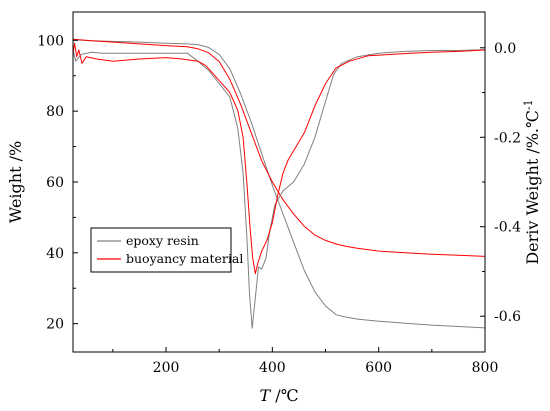 This screenshot has height=411, width=550. What do you see at coordinates (50, 41) in the screenshot?
I see `y-left-tick-label: 100` at bounding box center [50, 41].